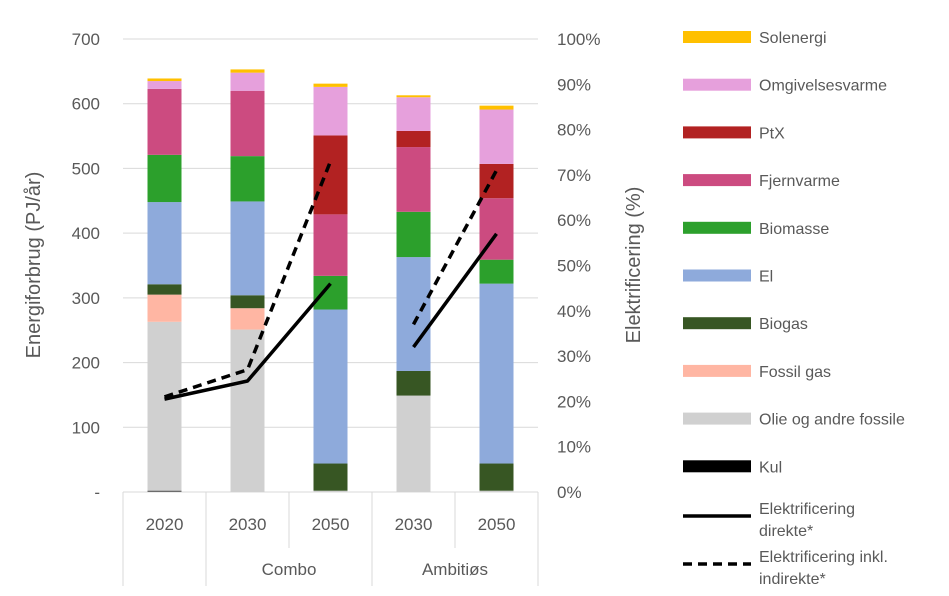 Image resolution: width=949 pixels, height=596 pixels. I want to click on legend-label-el: El, so click(766, 277).